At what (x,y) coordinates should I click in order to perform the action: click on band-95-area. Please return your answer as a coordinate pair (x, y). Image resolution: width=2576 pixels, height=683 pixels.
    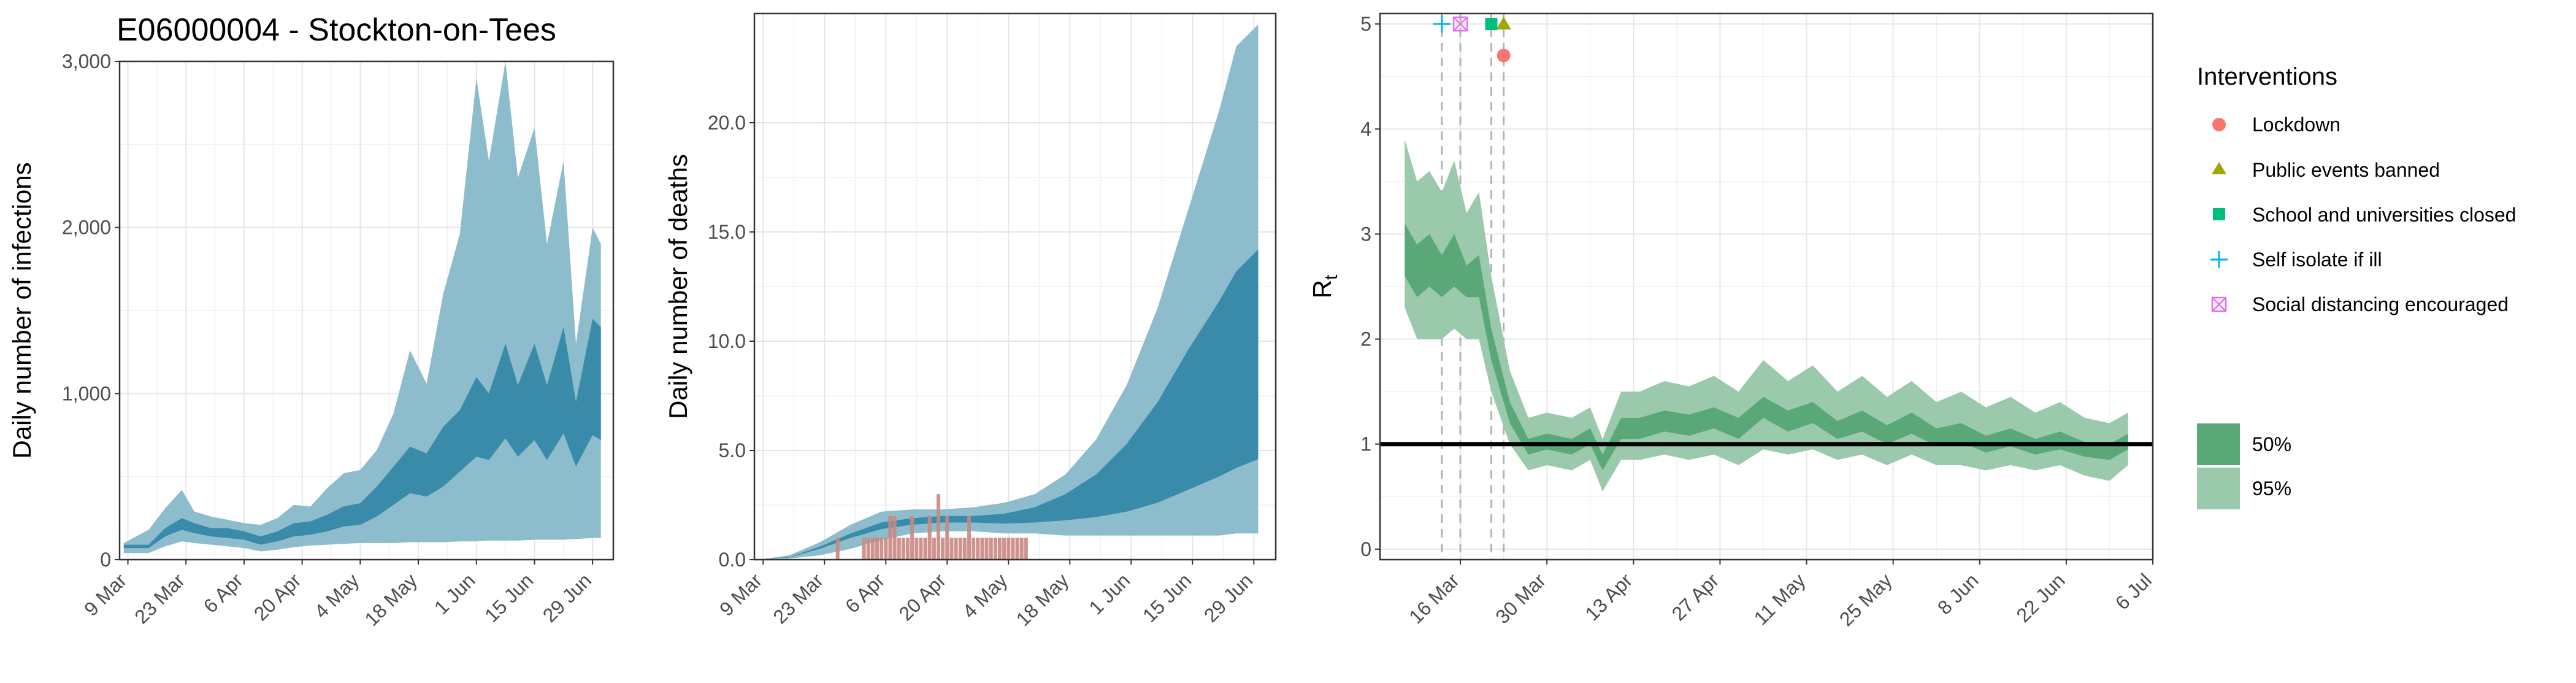
    Looking at the image, I should click on (1766, 316).